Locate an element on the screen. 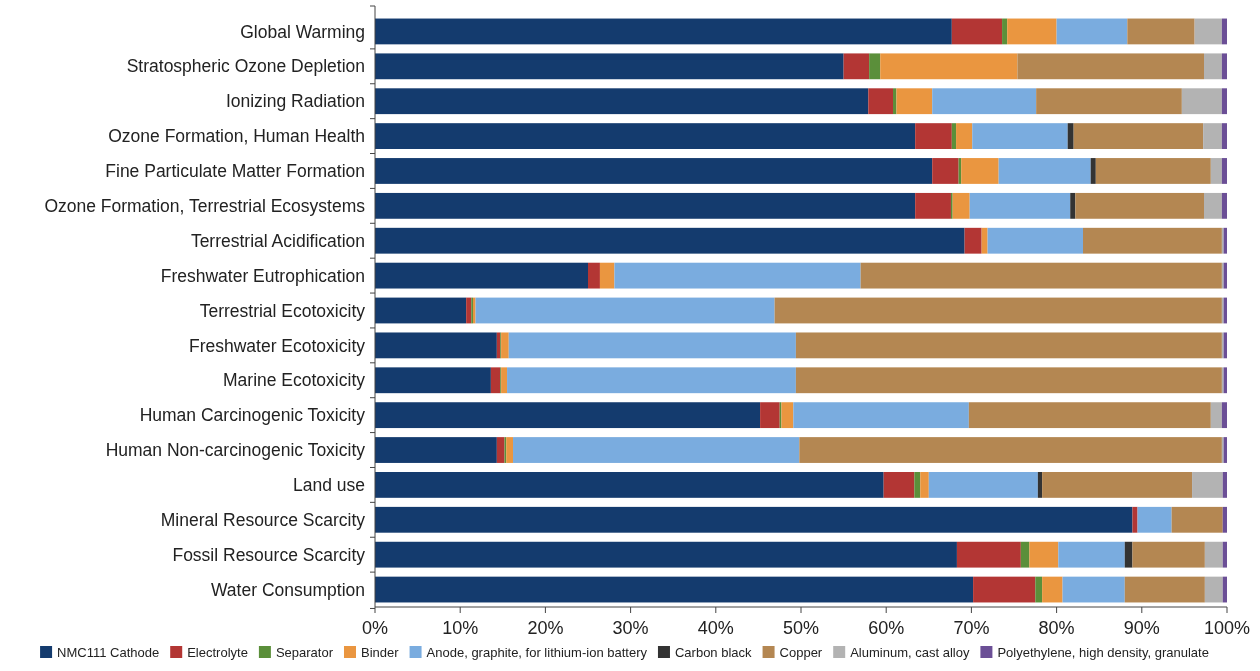  legend-label: Copper is located at coordinates (801, 652).